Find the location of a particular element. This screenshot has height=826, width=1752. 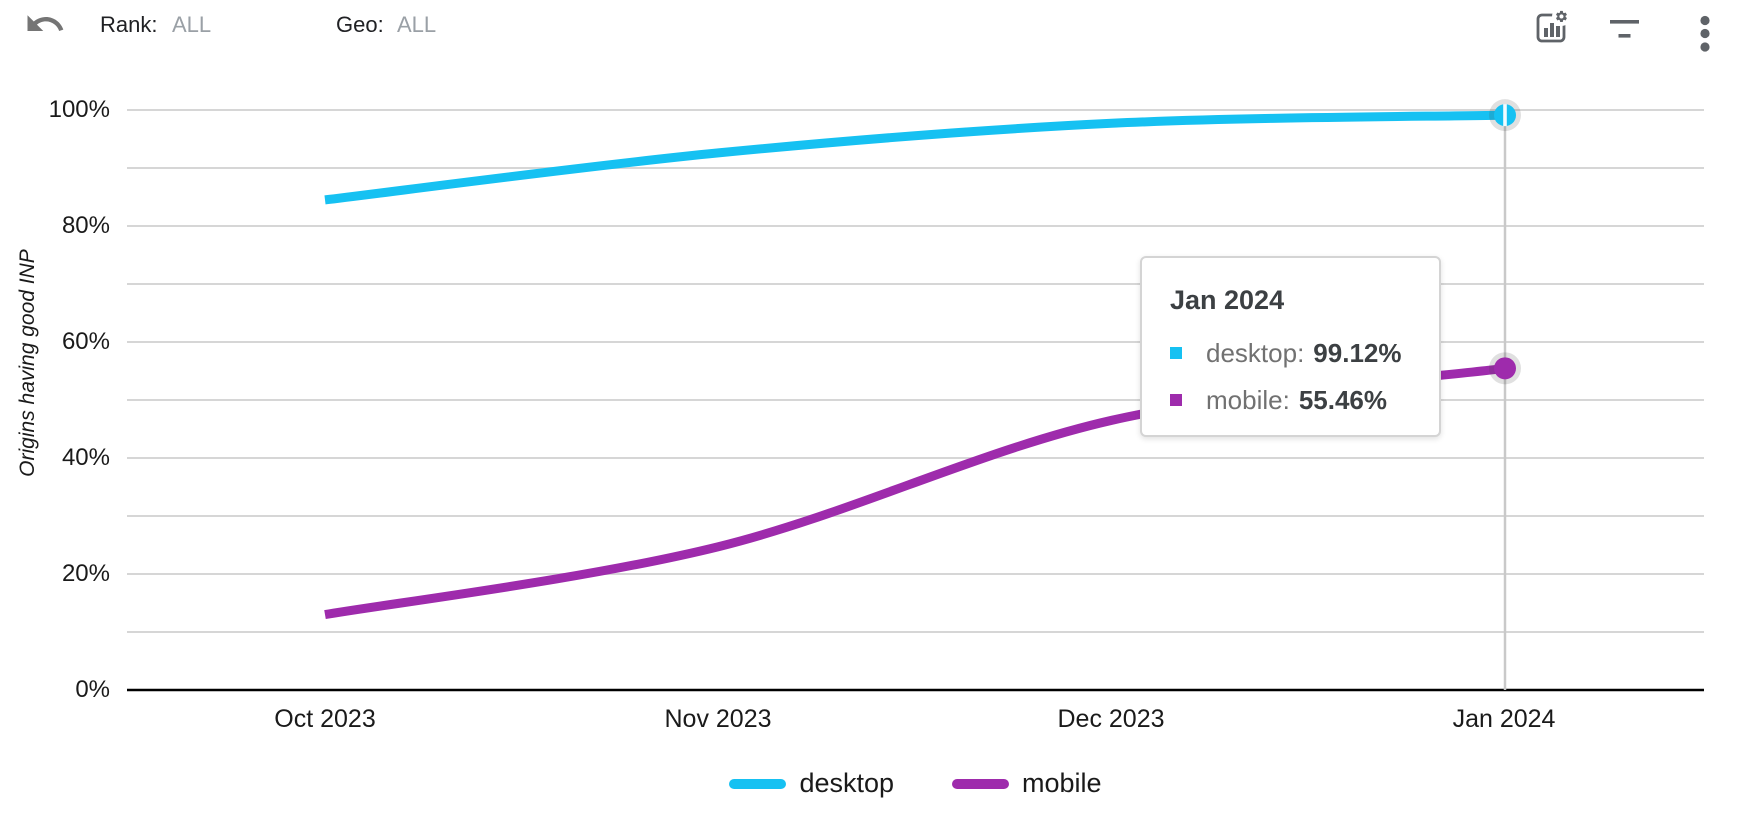

tooltip-mobile-value: 55.46% is located at coordinates (1343, 400).